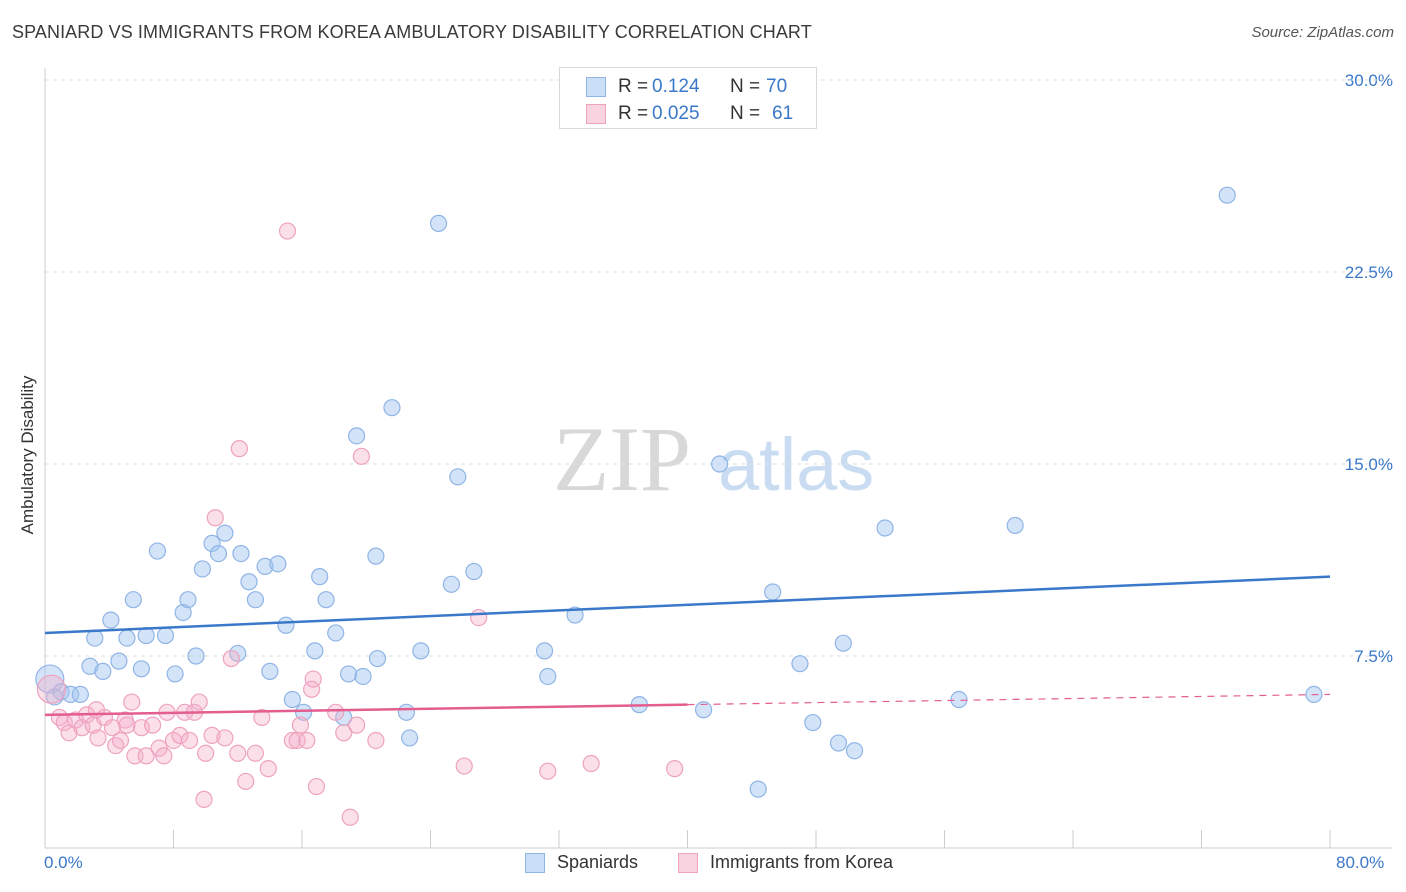 The width and height of the screenshot is (1406, 892). Describe the element at coordinates (783, 113) in the screenshot. I see `legend-n-value: 61` at that location.